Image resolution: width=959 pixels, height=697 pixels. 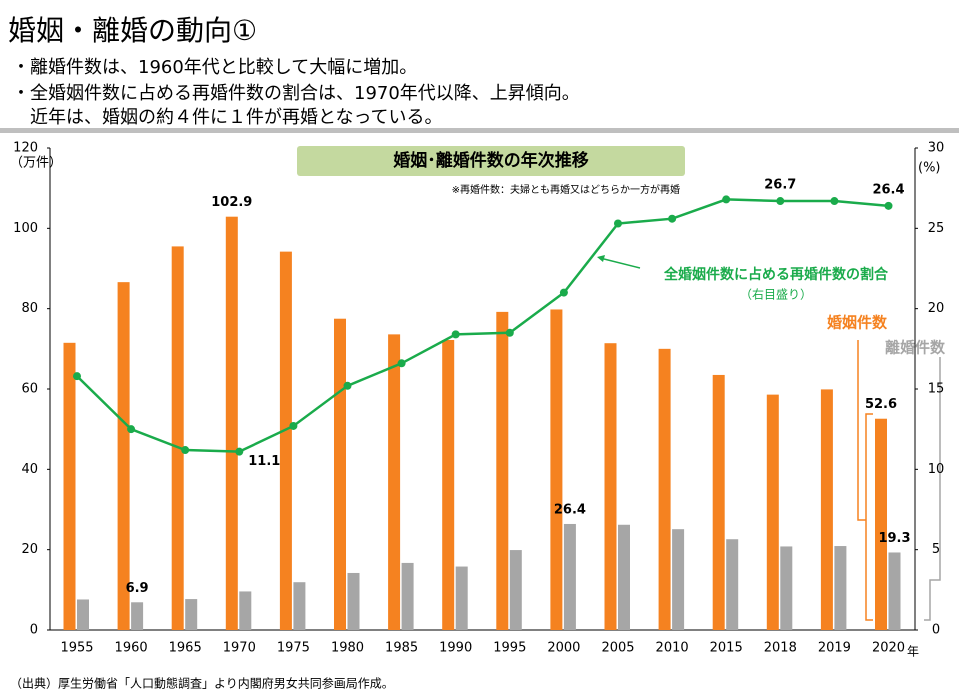 What do you see at coordinates (936, 389) in the screenshot?
I see `y2-tick-label: 15` at bounding box center [936, 389].